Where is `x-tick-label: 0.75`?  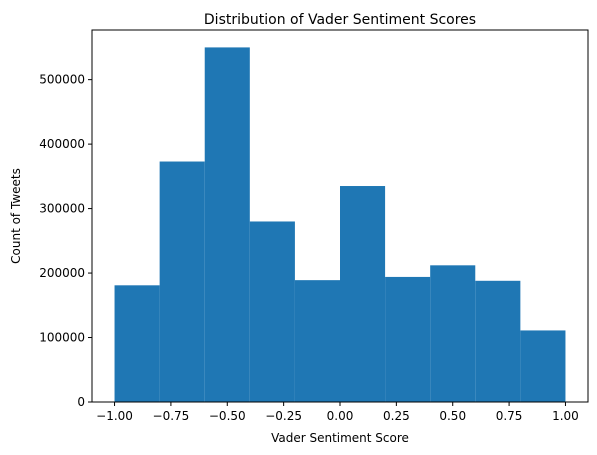 x-tick-label: 0.75 is located at coordinates (509, 416).